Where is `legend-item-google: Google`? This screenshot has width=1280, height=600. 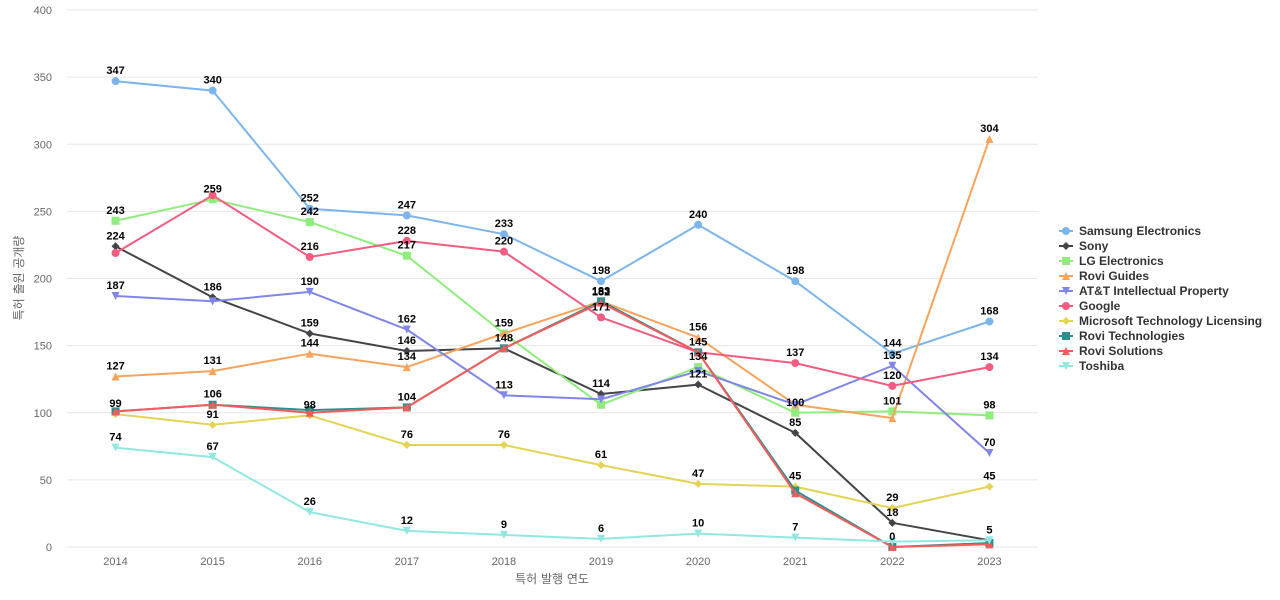 legend-item-google: Google is located at coordinates (1090, 306).